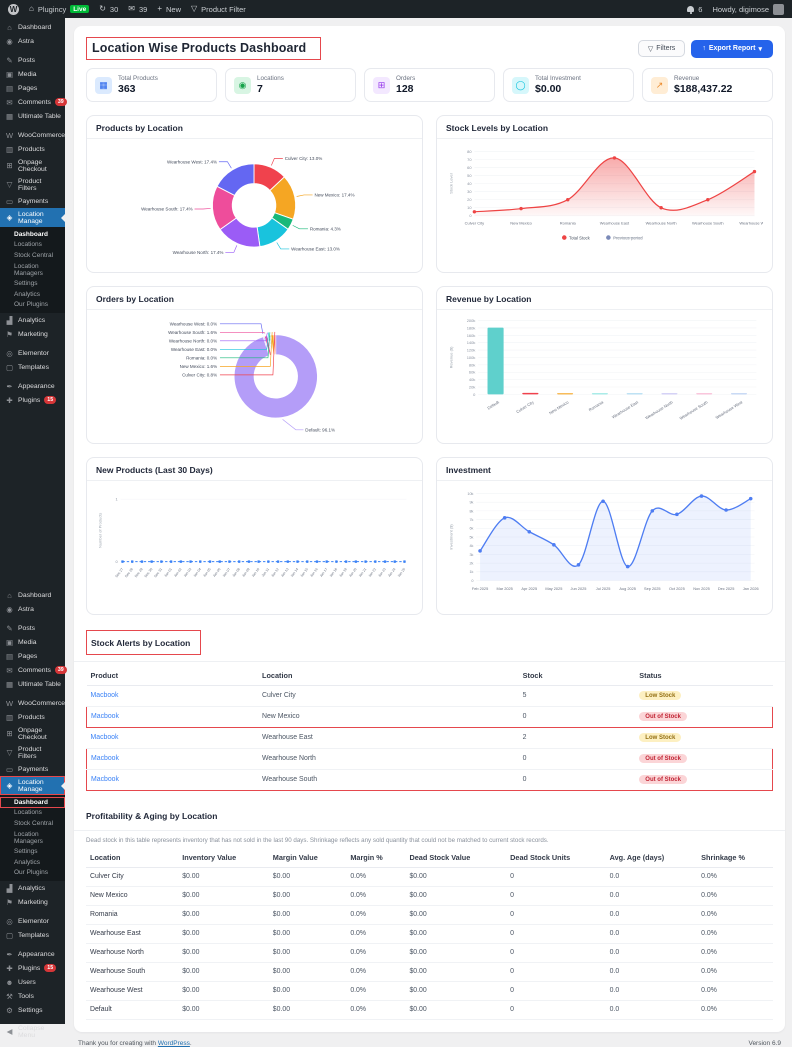 This screenshot has width=792, height=1047. I want to click on revenue-trend-icon: ↗, so click(659, 85).